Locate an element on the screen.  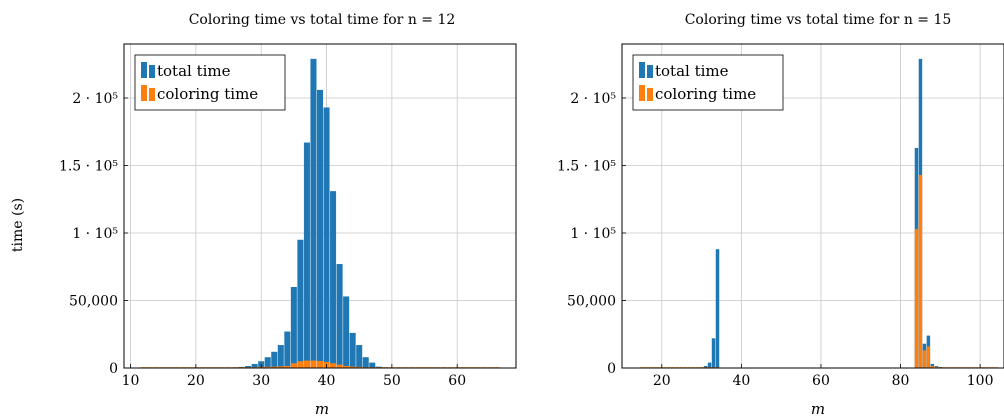
chart-title: Coloring time vs total time for n = 15 is located at coordinates (818, 20).